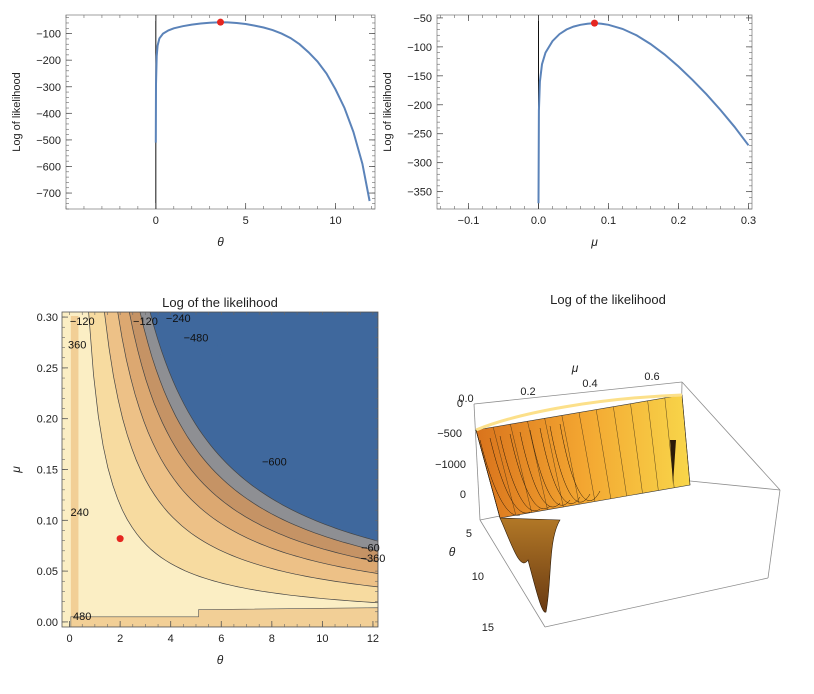 This screenshot has height=694, width=814. Describe the element at coordinates (224, 617) in the screenshot. I see `contour-bottom-strip` at that location.